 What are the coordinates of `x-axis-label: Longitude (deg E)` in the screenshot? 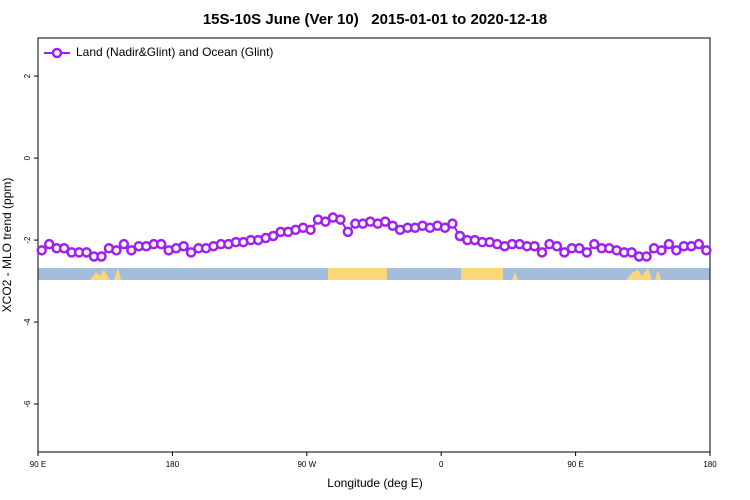 It's located at (374, 483).